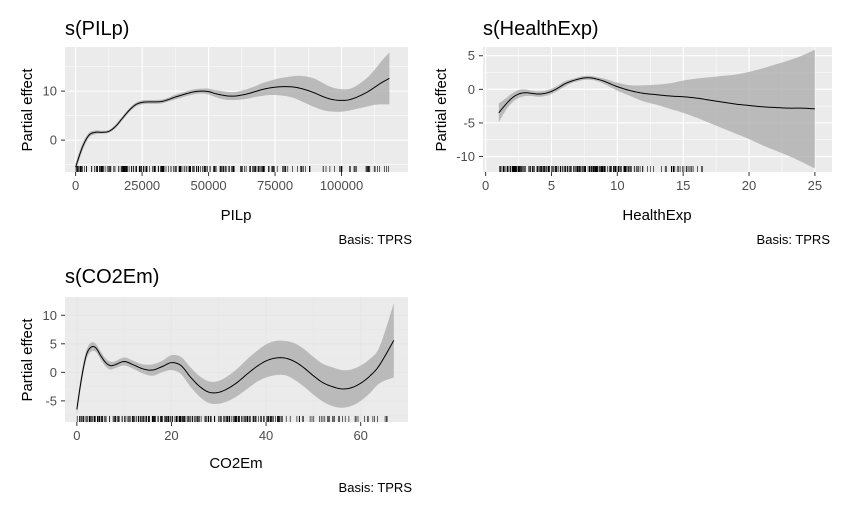  I want to click on x-axis-label: CO2Em, so click(235, 463).